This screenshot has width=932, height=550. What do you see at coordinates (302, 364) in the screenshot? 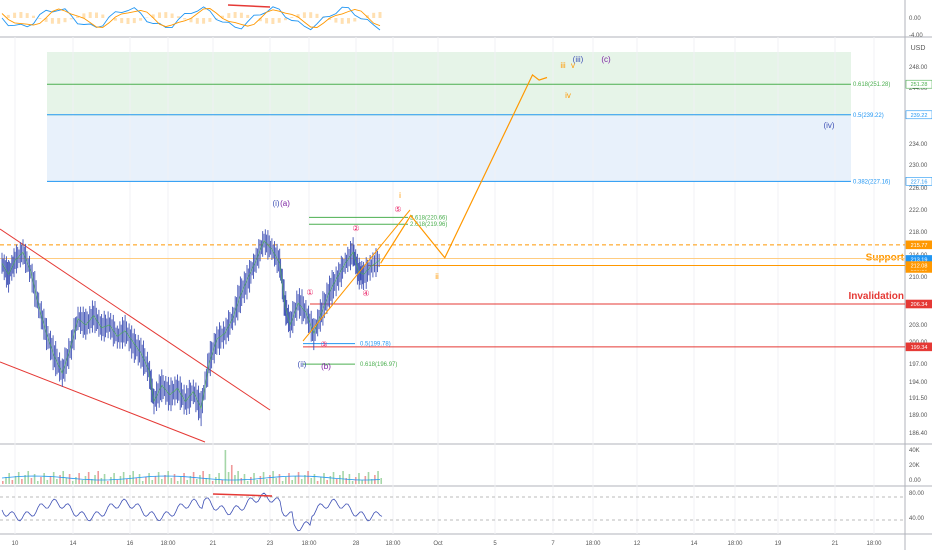
I see `wave-label: (ii)` at bounding box center [302, 364].